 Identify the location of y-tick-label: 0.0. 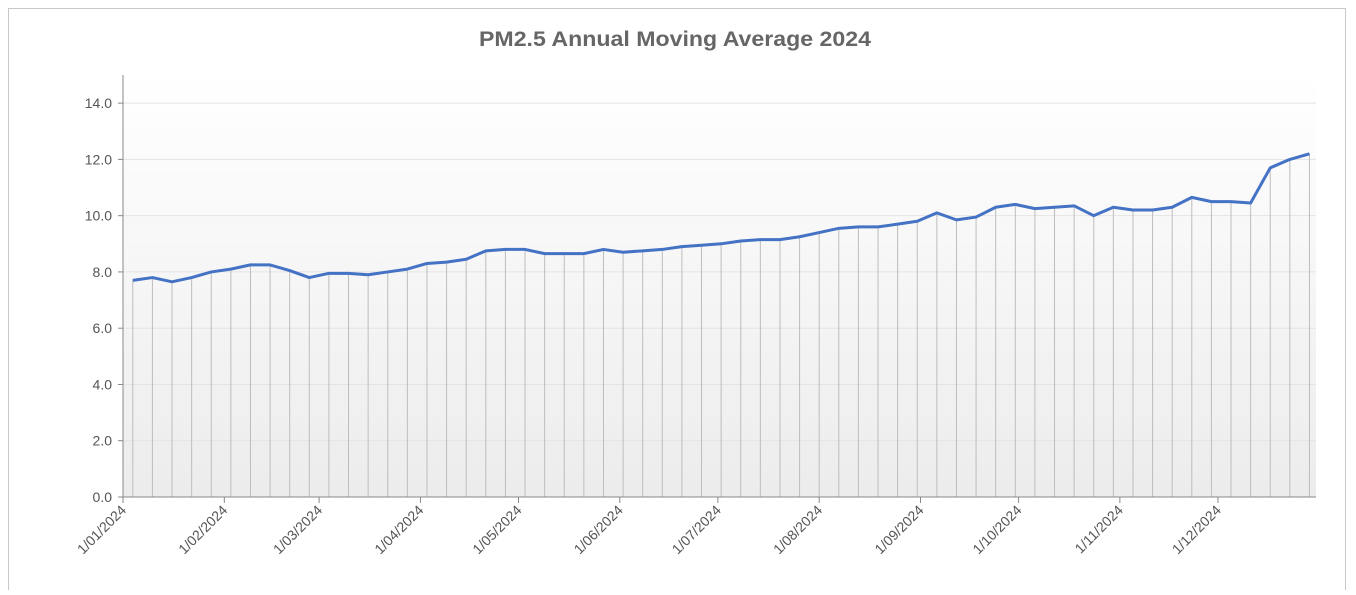
(103, 497).